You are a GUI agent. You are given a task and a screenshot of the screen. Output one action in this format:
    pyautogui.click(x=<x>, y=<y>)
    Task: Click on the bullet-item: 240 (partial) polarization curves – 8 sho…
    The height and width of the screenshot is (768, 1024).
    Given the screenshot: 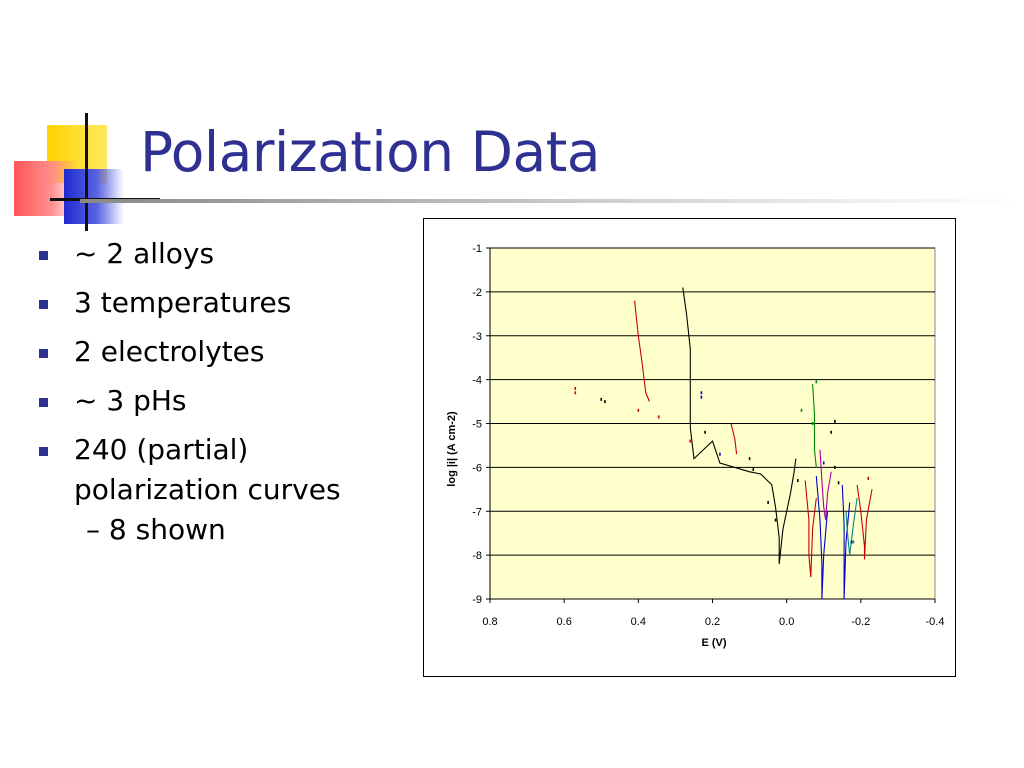 What is the action you would take?
    pyautogui.click(x=216, y=490)
    